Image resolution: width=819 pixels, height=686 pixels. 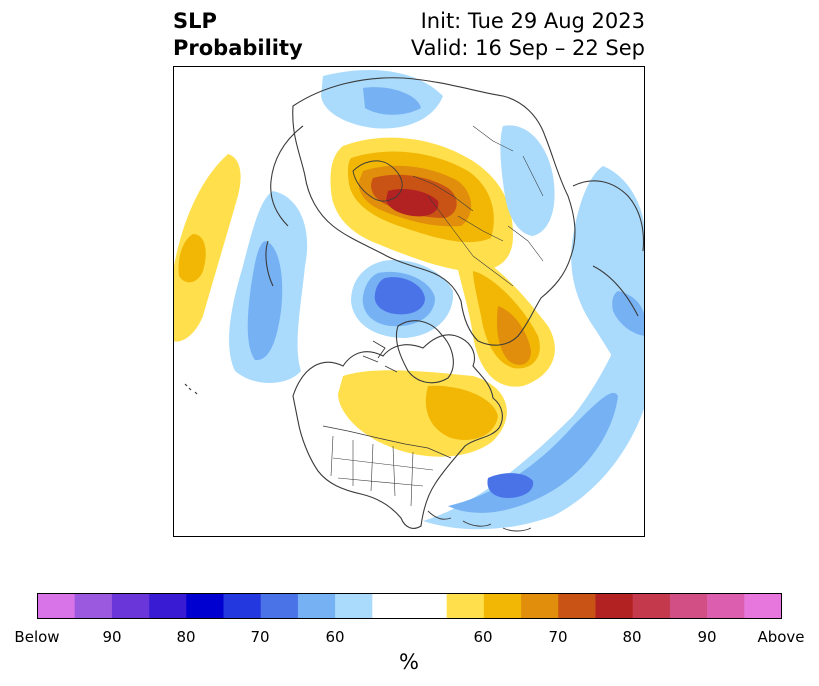 What do you see at coordinates (632, 637) in the screenshot?
I see `colorbar-tick-80-above: 80` at bounding box center [632, 637].